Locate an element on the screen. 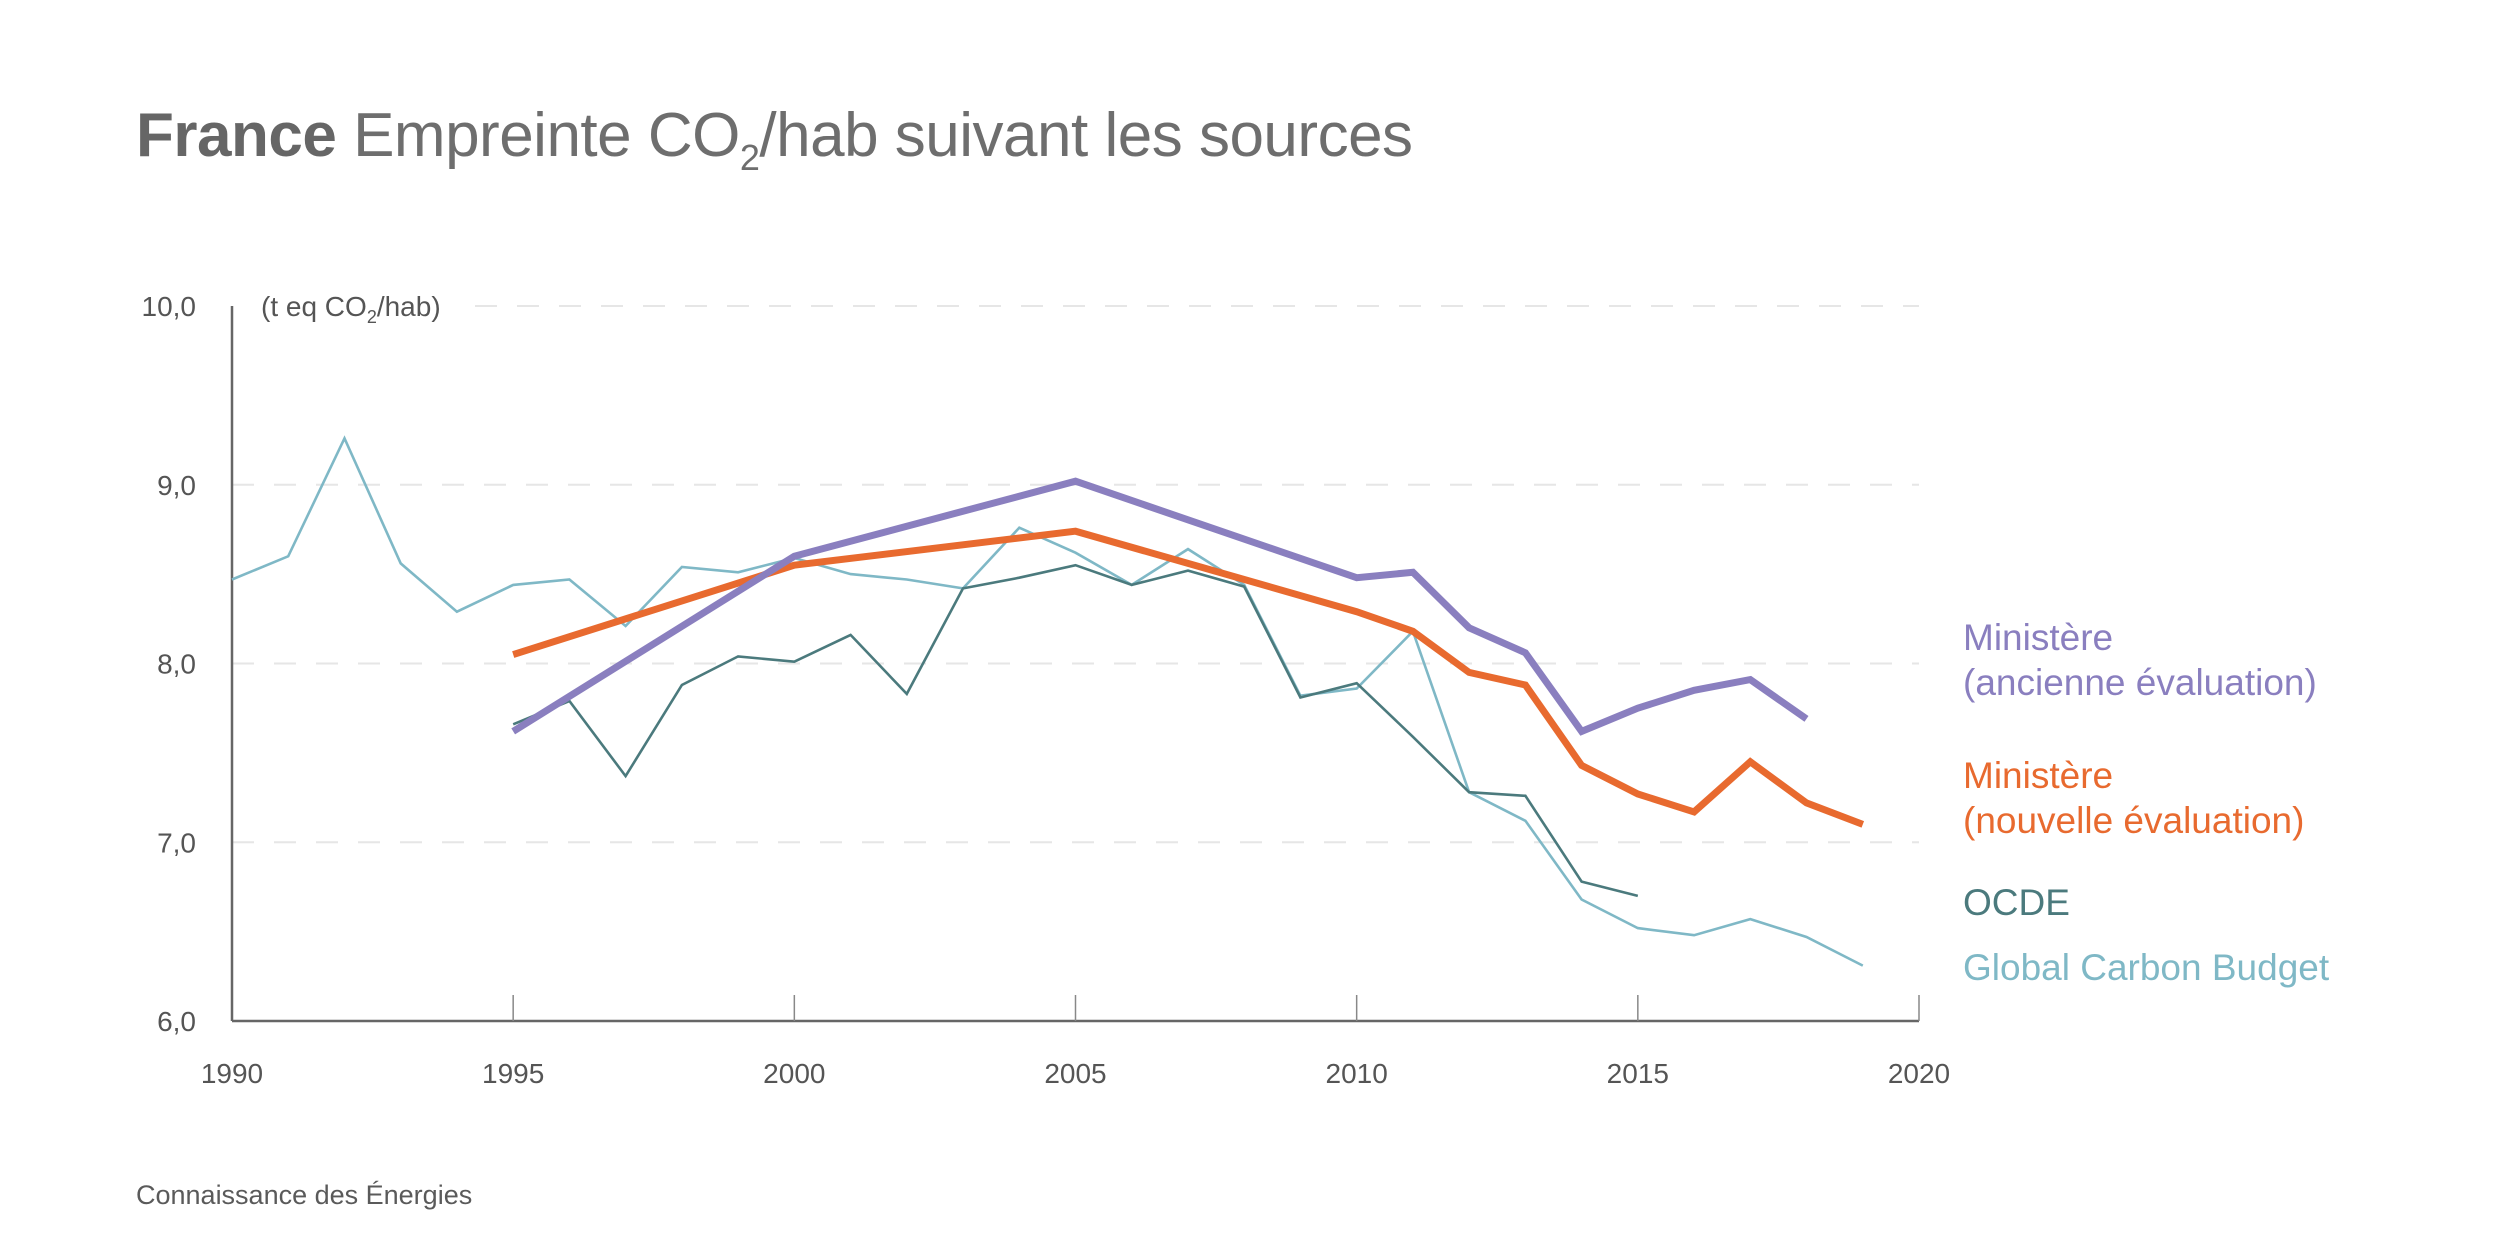 The image size is (2500, 1250). x-tick-label: 2010 is located at coordinates (1357, 1073).